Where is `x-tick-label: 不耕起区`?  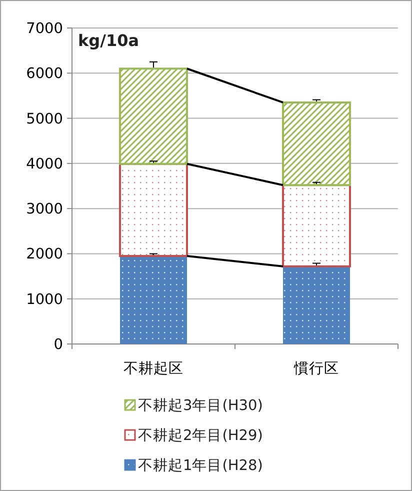
x-tick-label: 不耕起区 is located at coordinates (154, 368).